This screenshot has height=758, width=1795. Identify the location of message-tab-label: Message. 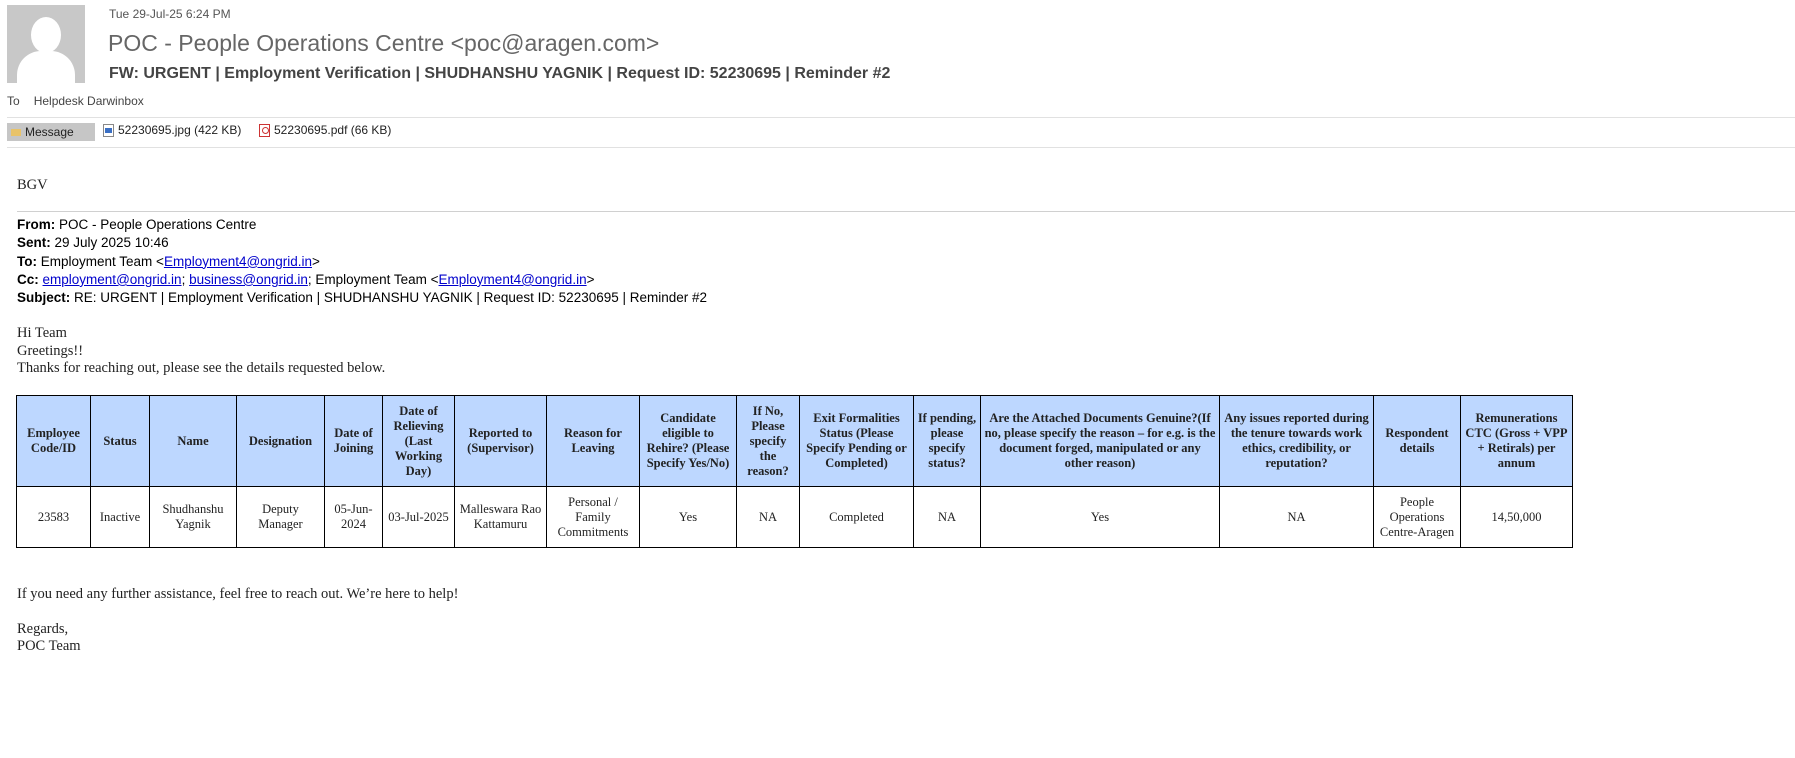
(49, 132).